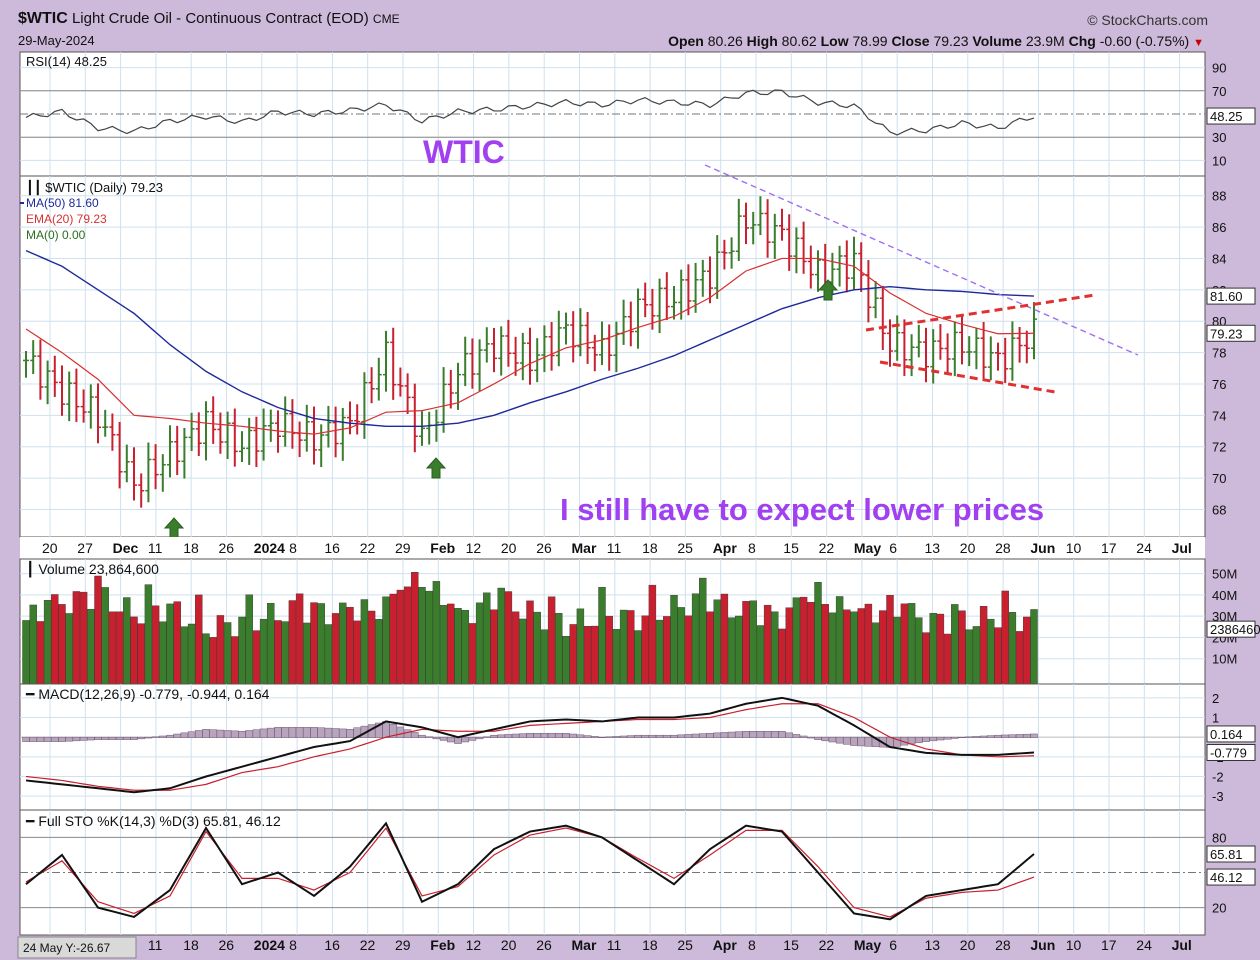  What do you see at coordinates (1042, 548) in the screenshot?
I see `x-tick-label: Jun` at bounding box center [1042, 548].